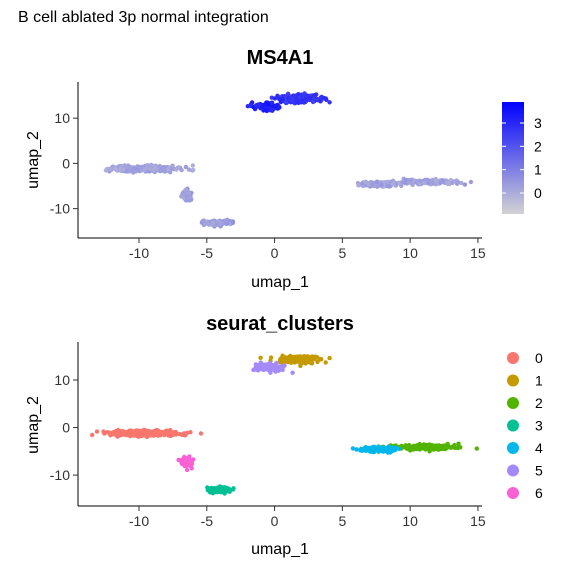 This screenshot has width=563, height=576. I want to click on ms4a1-y-axis-label: umap_2, so click(33, 160).